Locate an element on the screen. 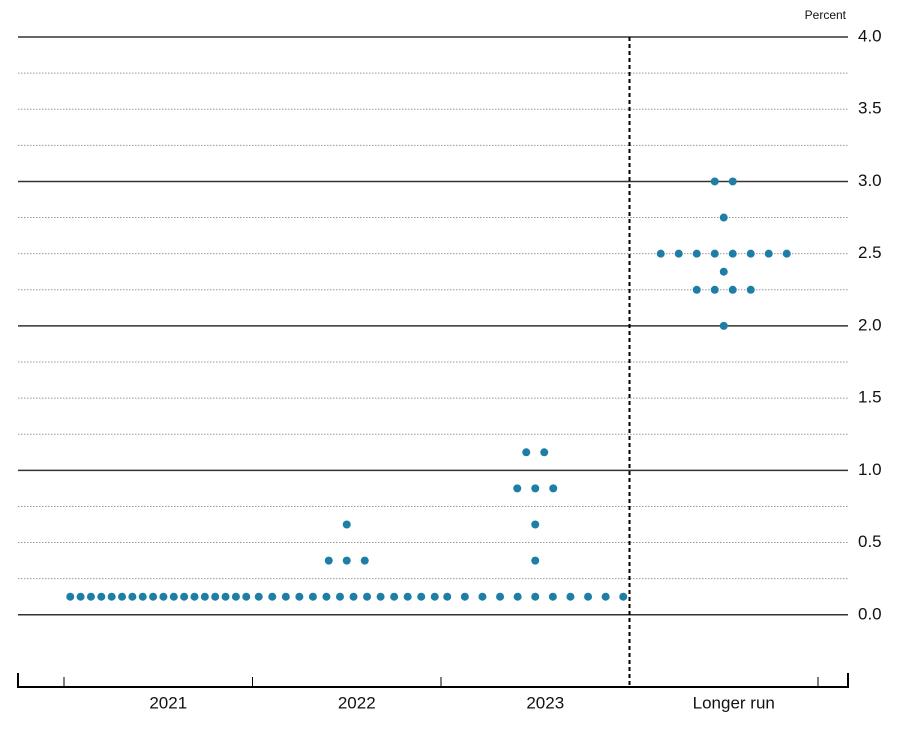 The width and height of the screenshot is (900, 734). y-tick-label: 2.0 is located at coordinates (870, 324).